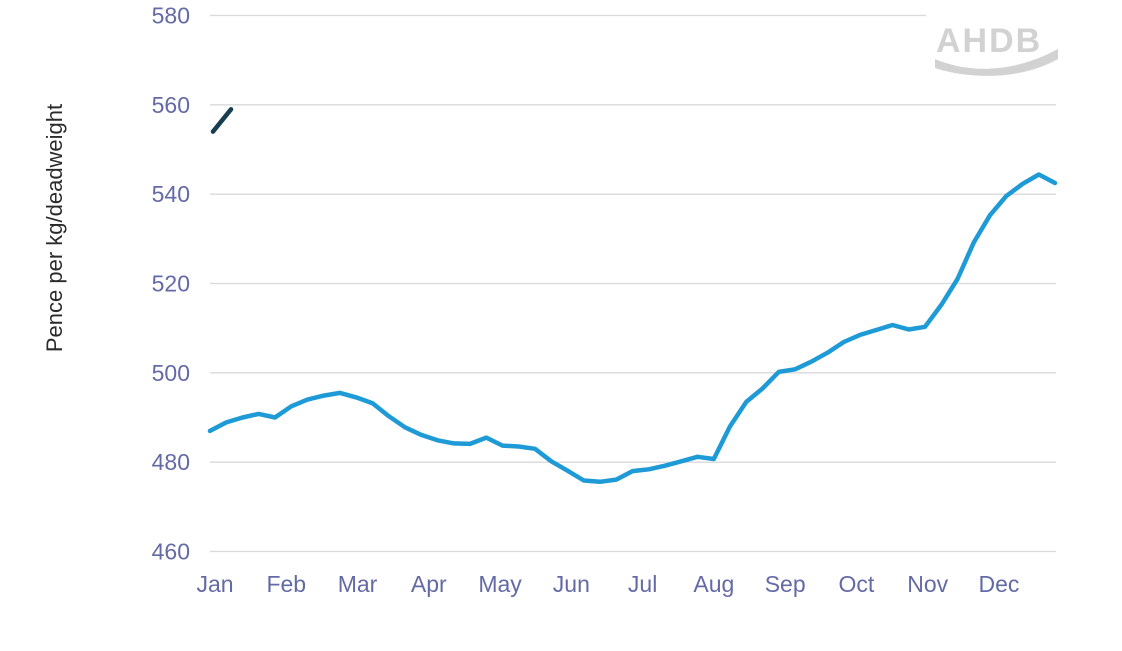 This screenshot has width=1122, height=651. I want to click on ahdb-logo-text: AHDB, so click(989, 41).